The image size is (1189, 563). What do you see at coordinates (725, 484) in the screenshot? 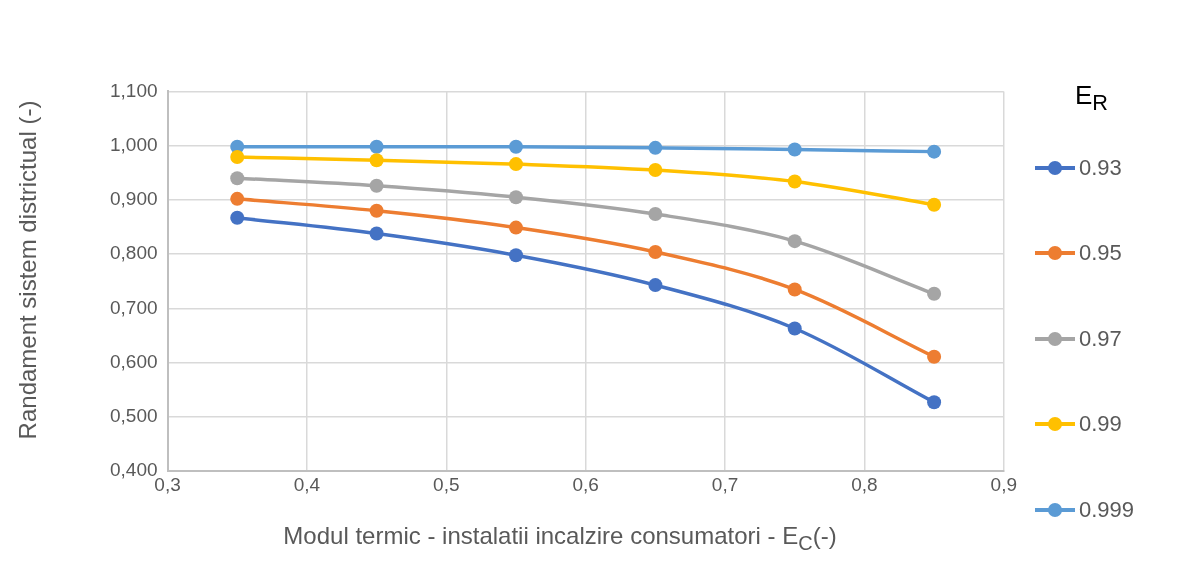
I see `x-tick-label: 0,7` at bounding box center [725, 484].